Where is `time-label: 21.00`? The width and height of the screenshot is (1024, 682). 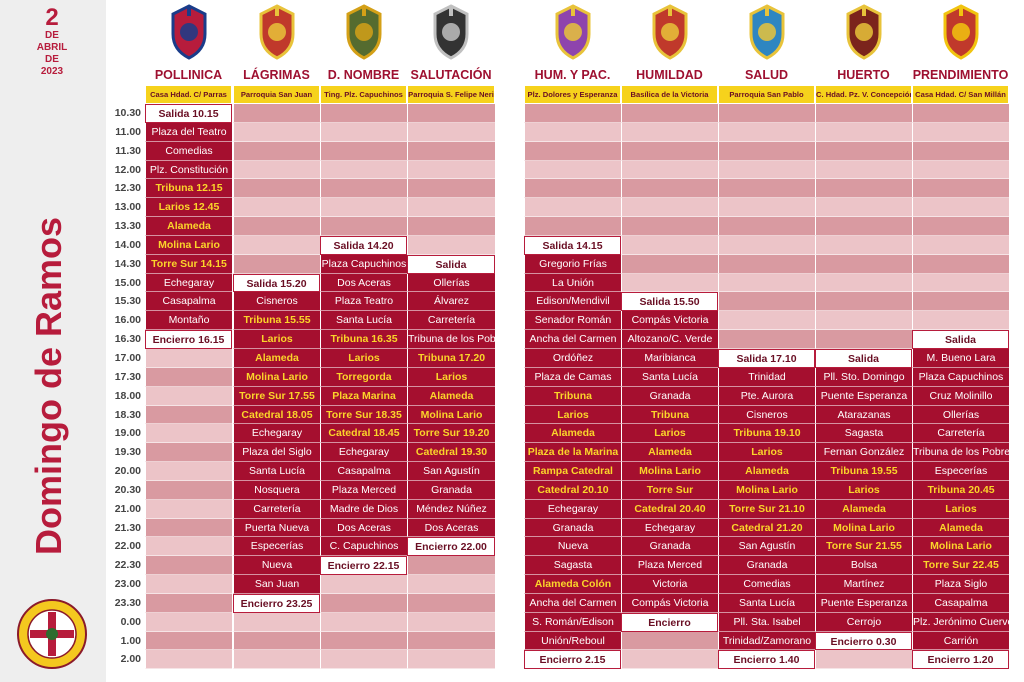 time-label: 21.00 is located at coordinates (127, 508).